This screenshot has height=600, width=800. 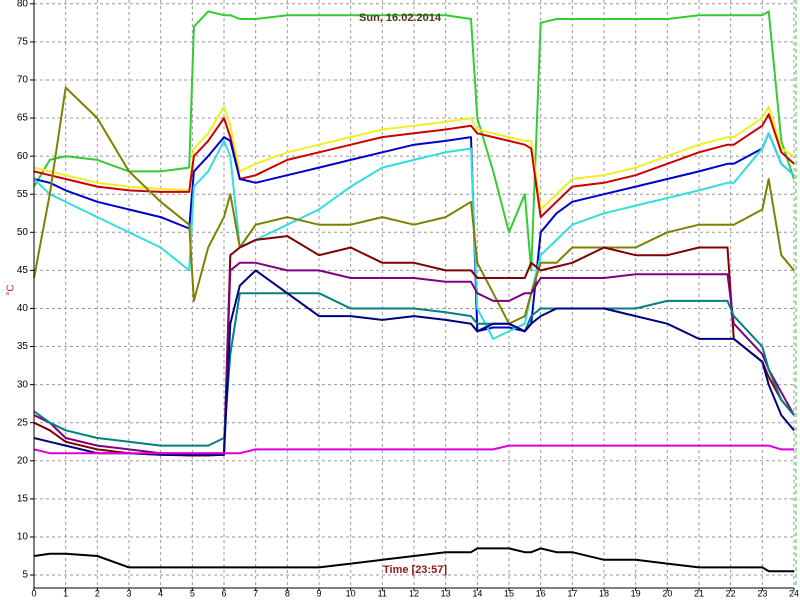 What do you see at coordinates (351, 593) in the screenshot?
I see `x-tick-label: 10` at bounding box center [351, 593].